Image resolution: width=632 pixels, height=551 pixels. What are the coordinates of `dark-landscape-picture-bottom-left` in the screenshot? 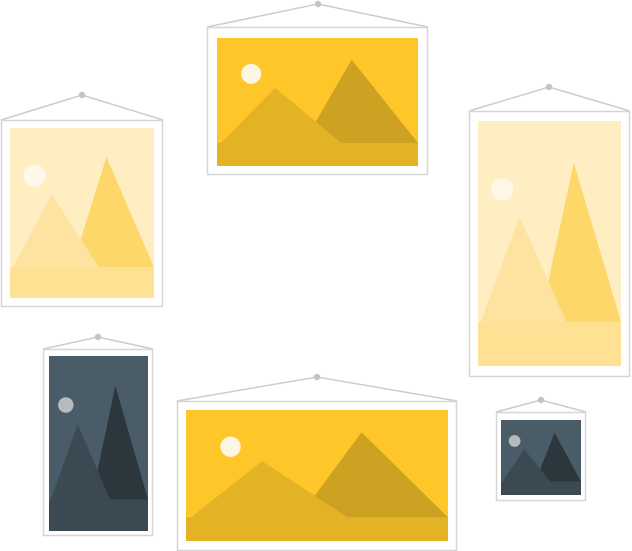 It's located at (98, 435).